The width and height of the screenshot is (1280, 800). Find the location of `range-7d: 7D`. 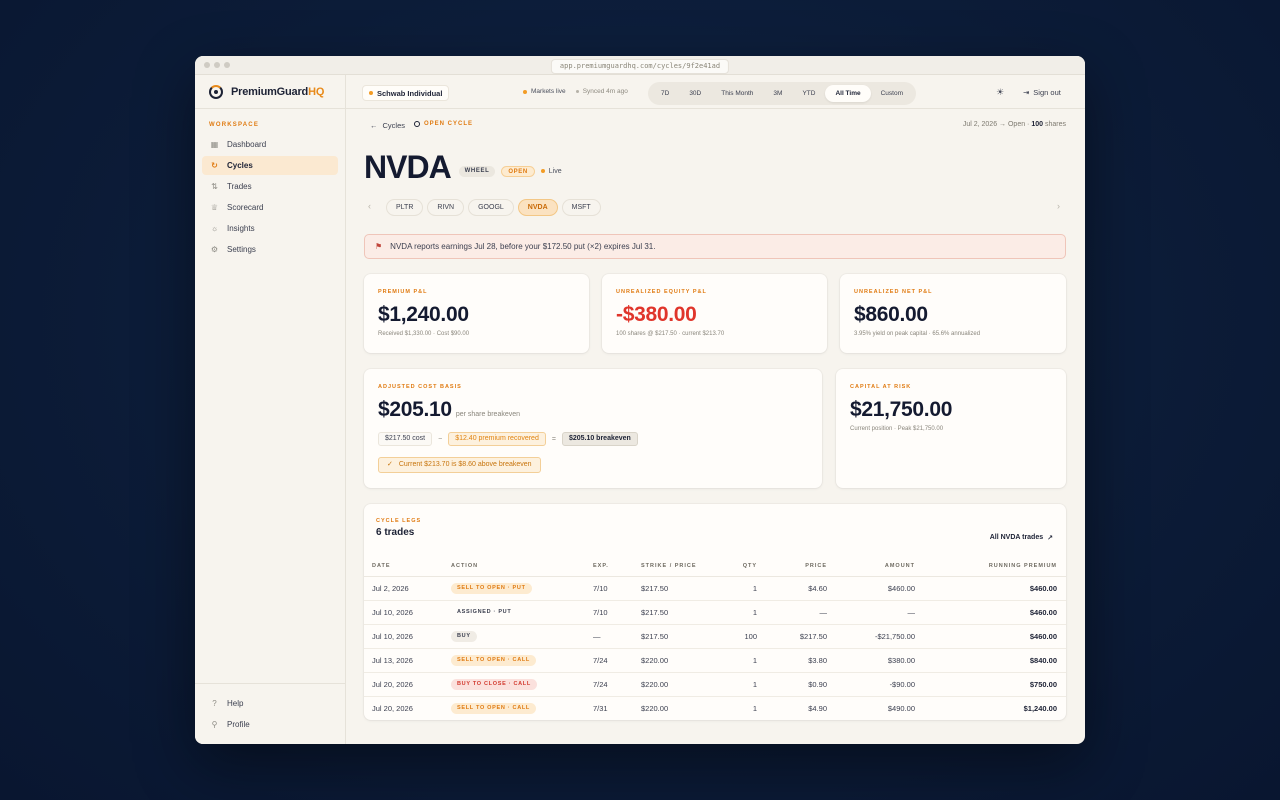

range-7d: 7D is located at coordinates (665, 93).